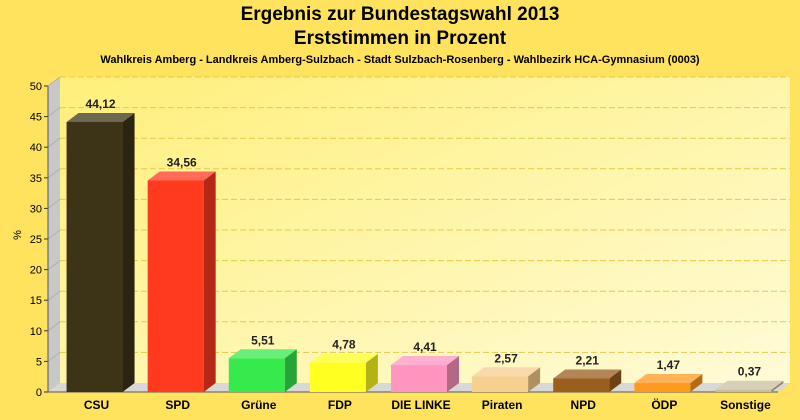  What do you see at coordinates (36, 148) in the screenshot?
I see `y-tick-label: 40` at bounding box center [36, 148].